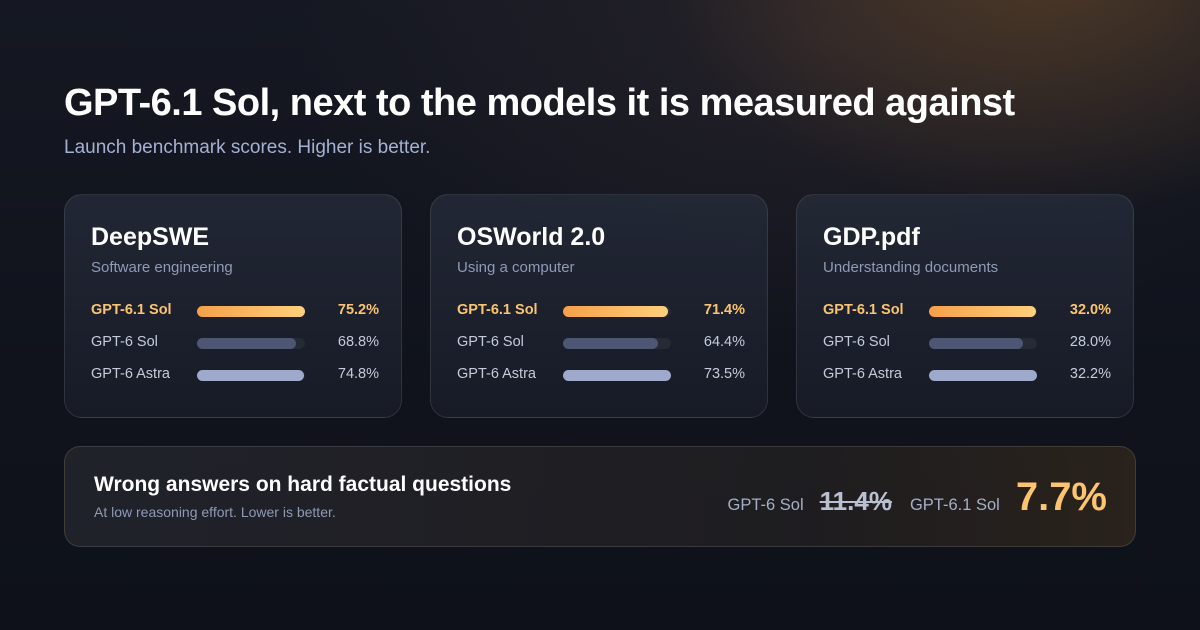 The height and width of the screenshot is (630, 1200). I want to click on new-model-label: GPT-6.1 Sol, so click(954, 505).